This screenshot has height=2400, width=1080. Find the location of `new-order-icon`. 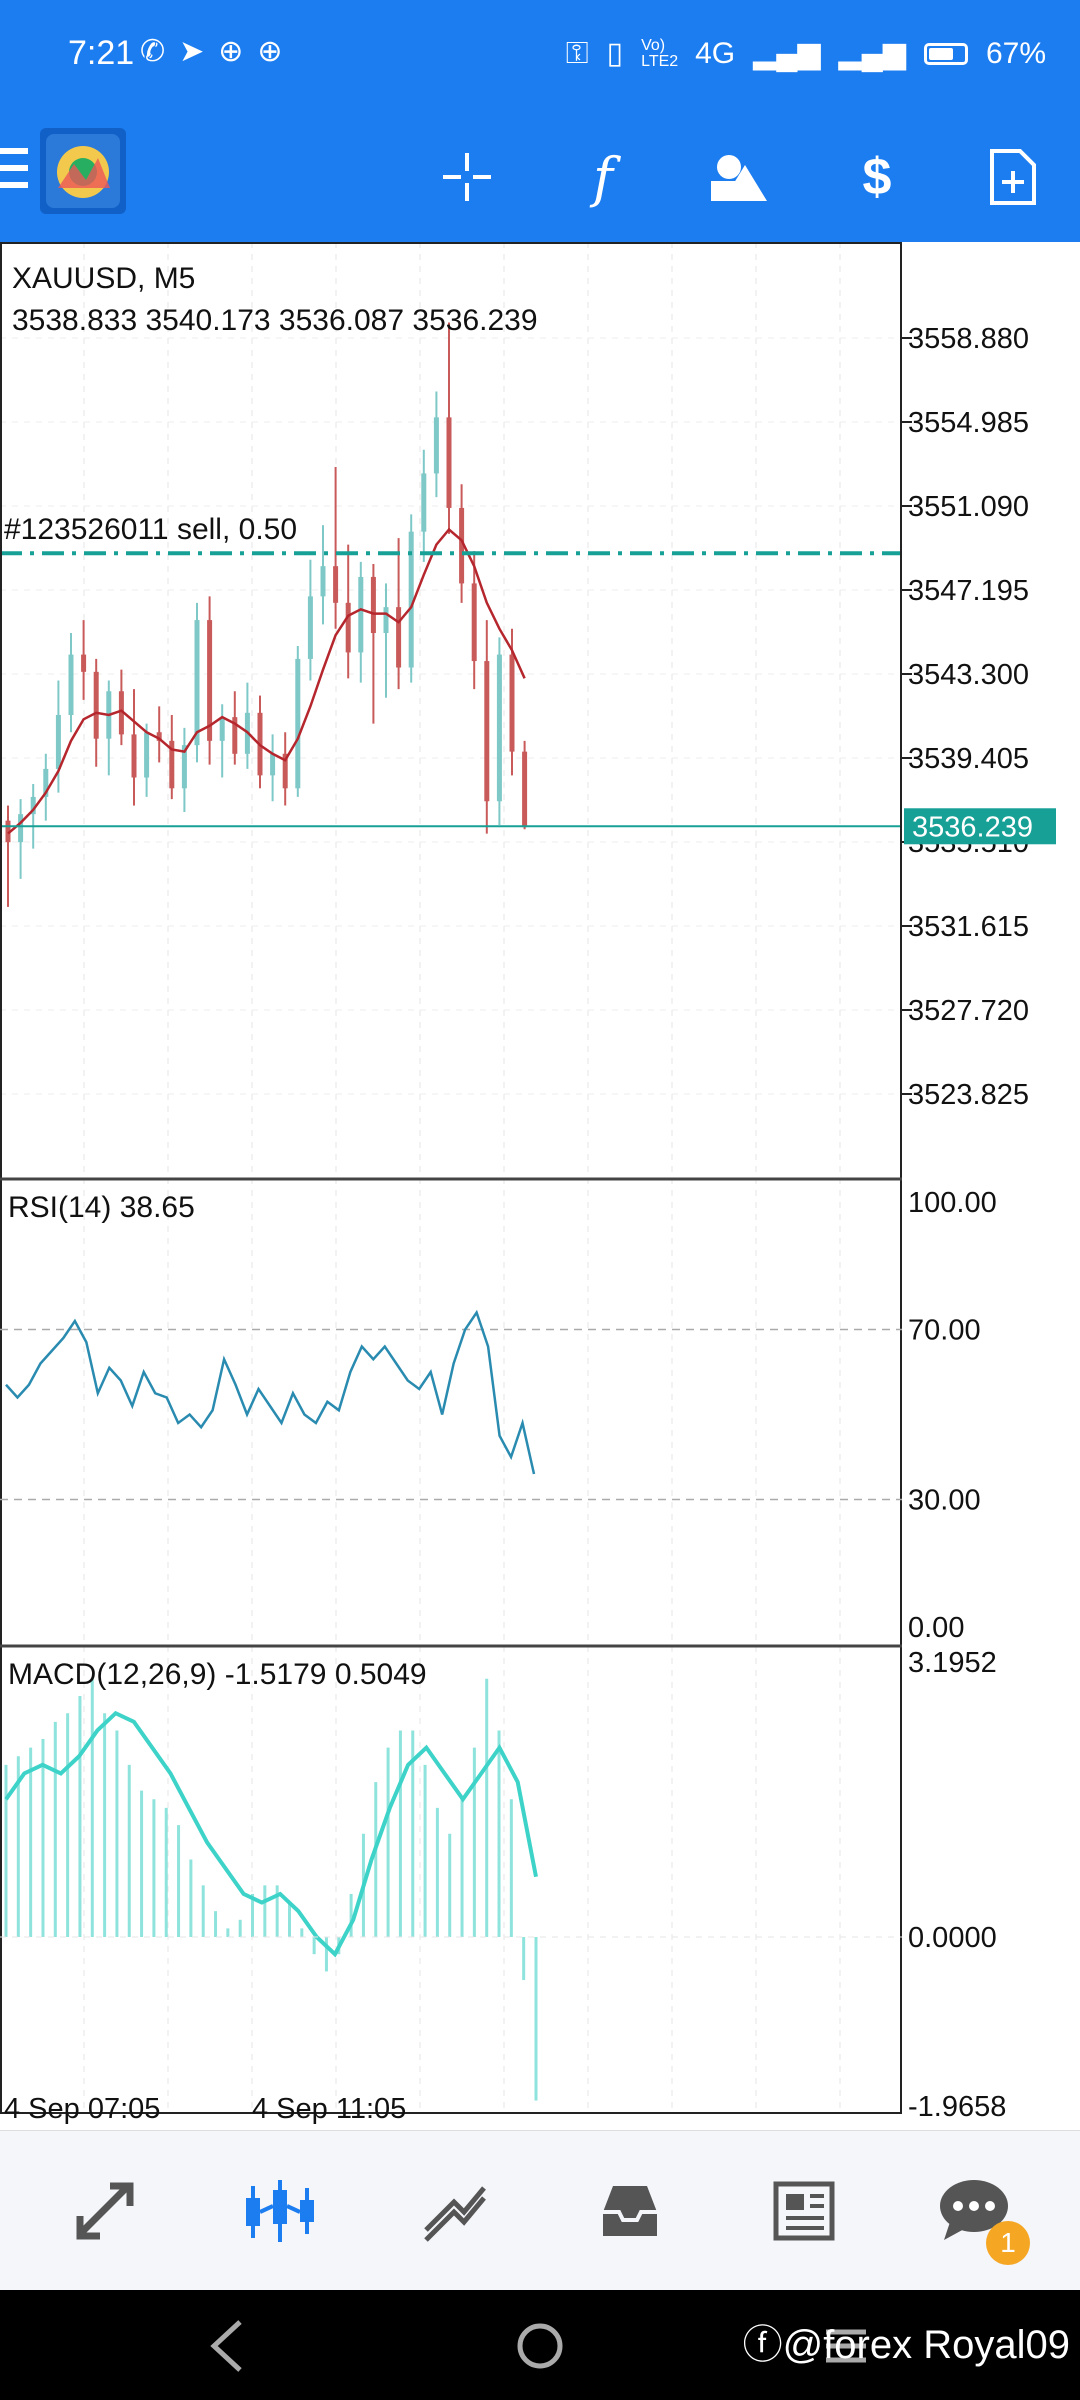

new-order-icon is located at coordinates (1013, 177).